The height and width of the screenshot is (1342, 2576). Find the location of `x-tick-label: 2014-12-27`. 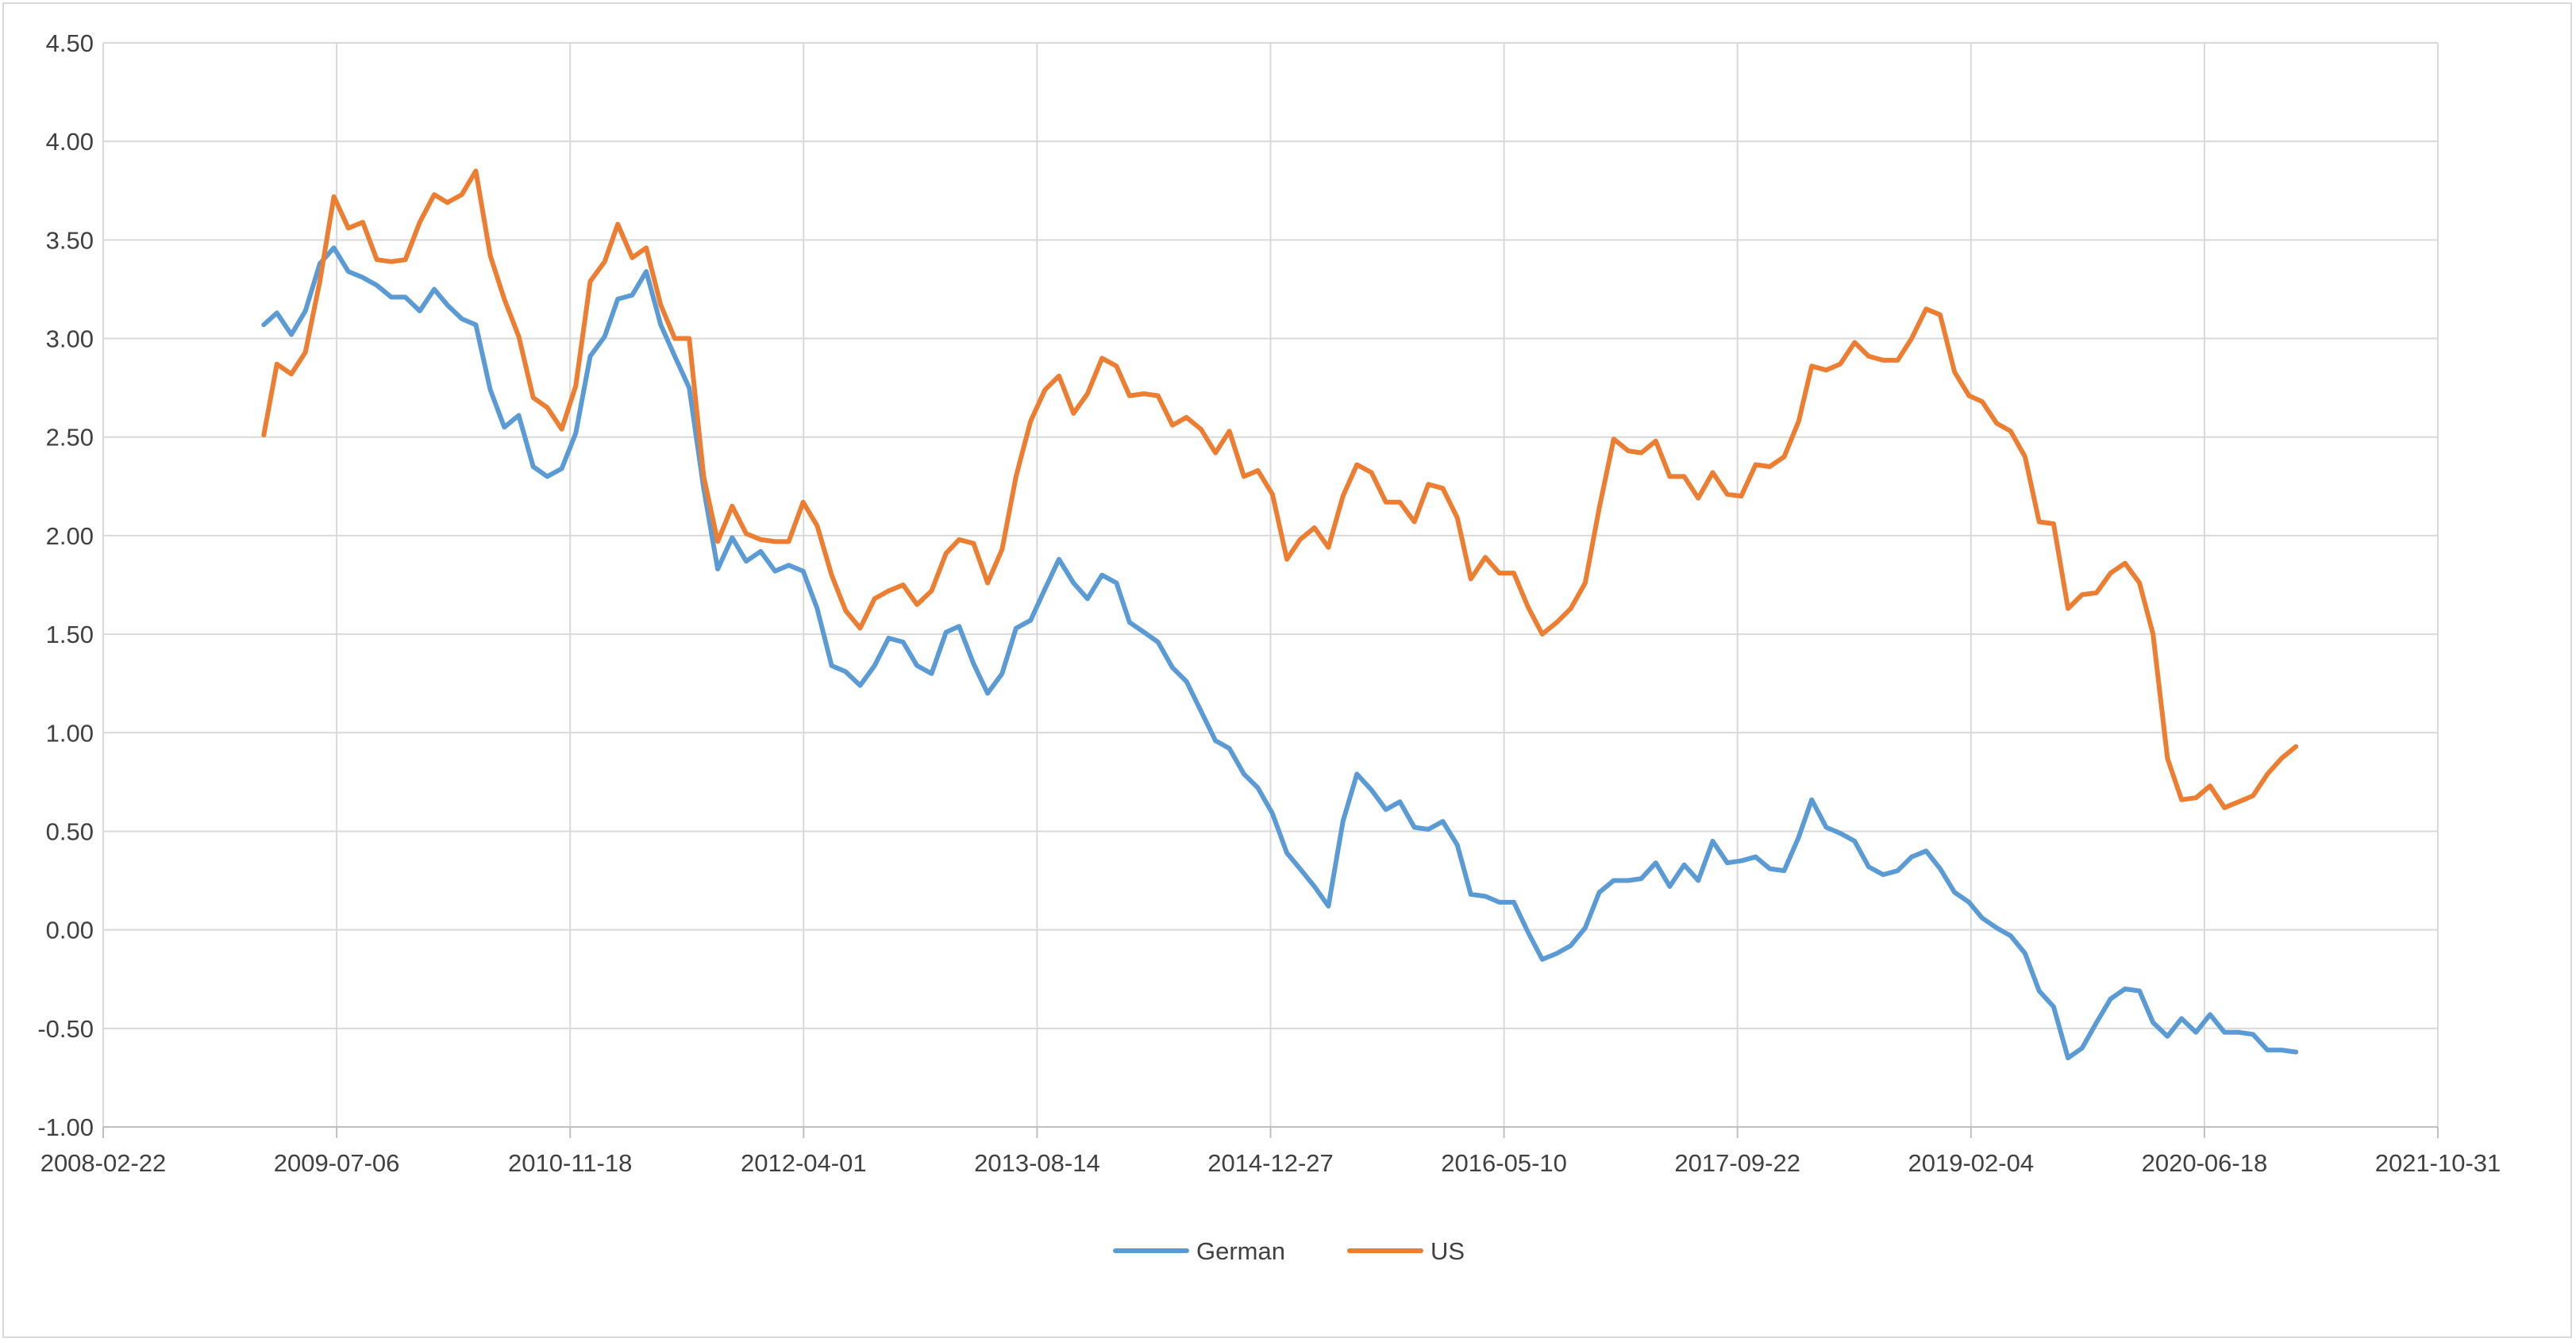

x-tick-label: 2014-12-27 is located at coordinates (1270, 1163).